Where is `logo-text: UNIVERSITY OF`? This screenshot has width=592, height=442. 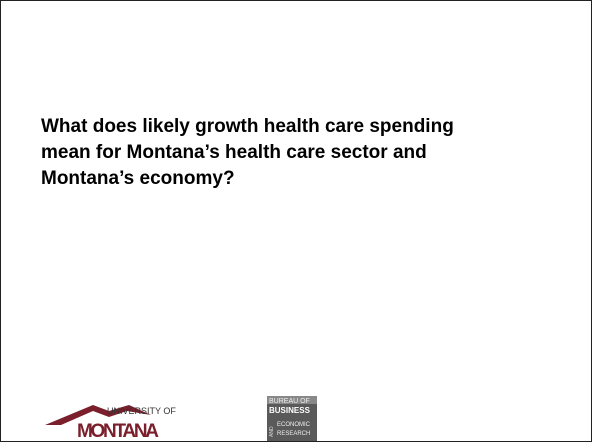
logo-text: UNIVERSITY OF is located at coordinates (141, 411).